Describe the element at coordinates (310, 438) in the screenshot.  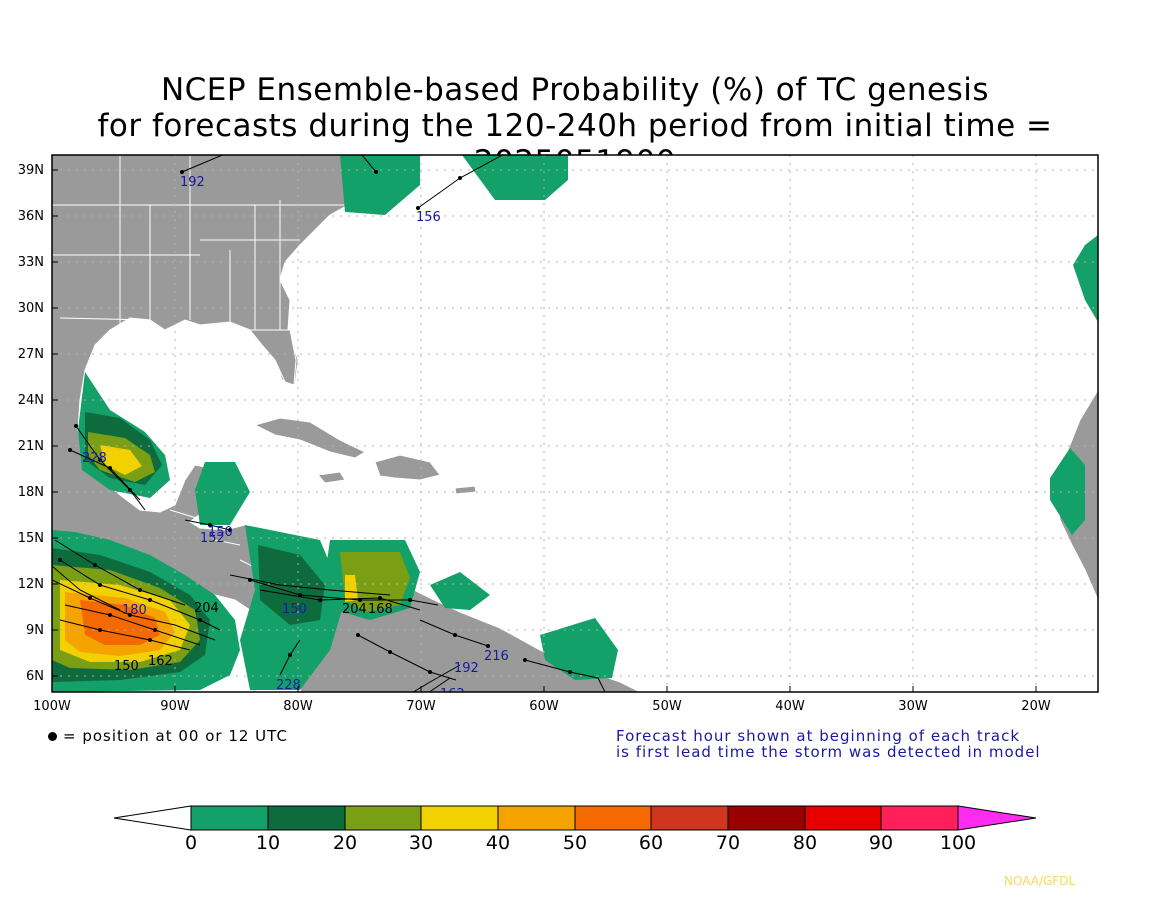
I see `cuba-land` at that location.